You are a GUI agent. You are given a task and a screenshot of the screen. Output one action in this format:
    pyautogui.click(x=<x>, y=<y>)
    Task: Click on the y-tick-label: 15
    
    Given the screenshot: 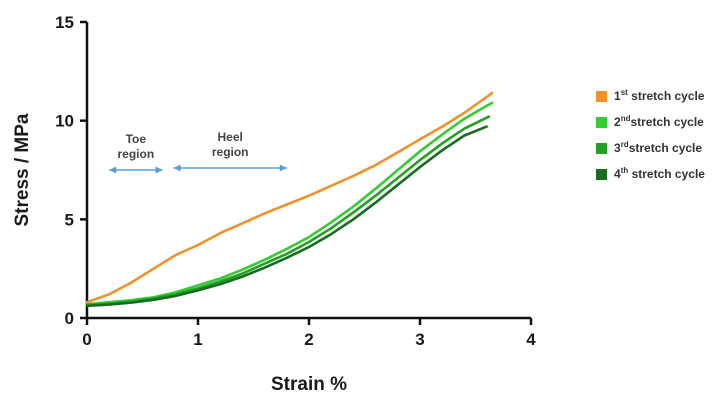 What is the action you would take?
    pyautogui.click(x=64, y=22)
    